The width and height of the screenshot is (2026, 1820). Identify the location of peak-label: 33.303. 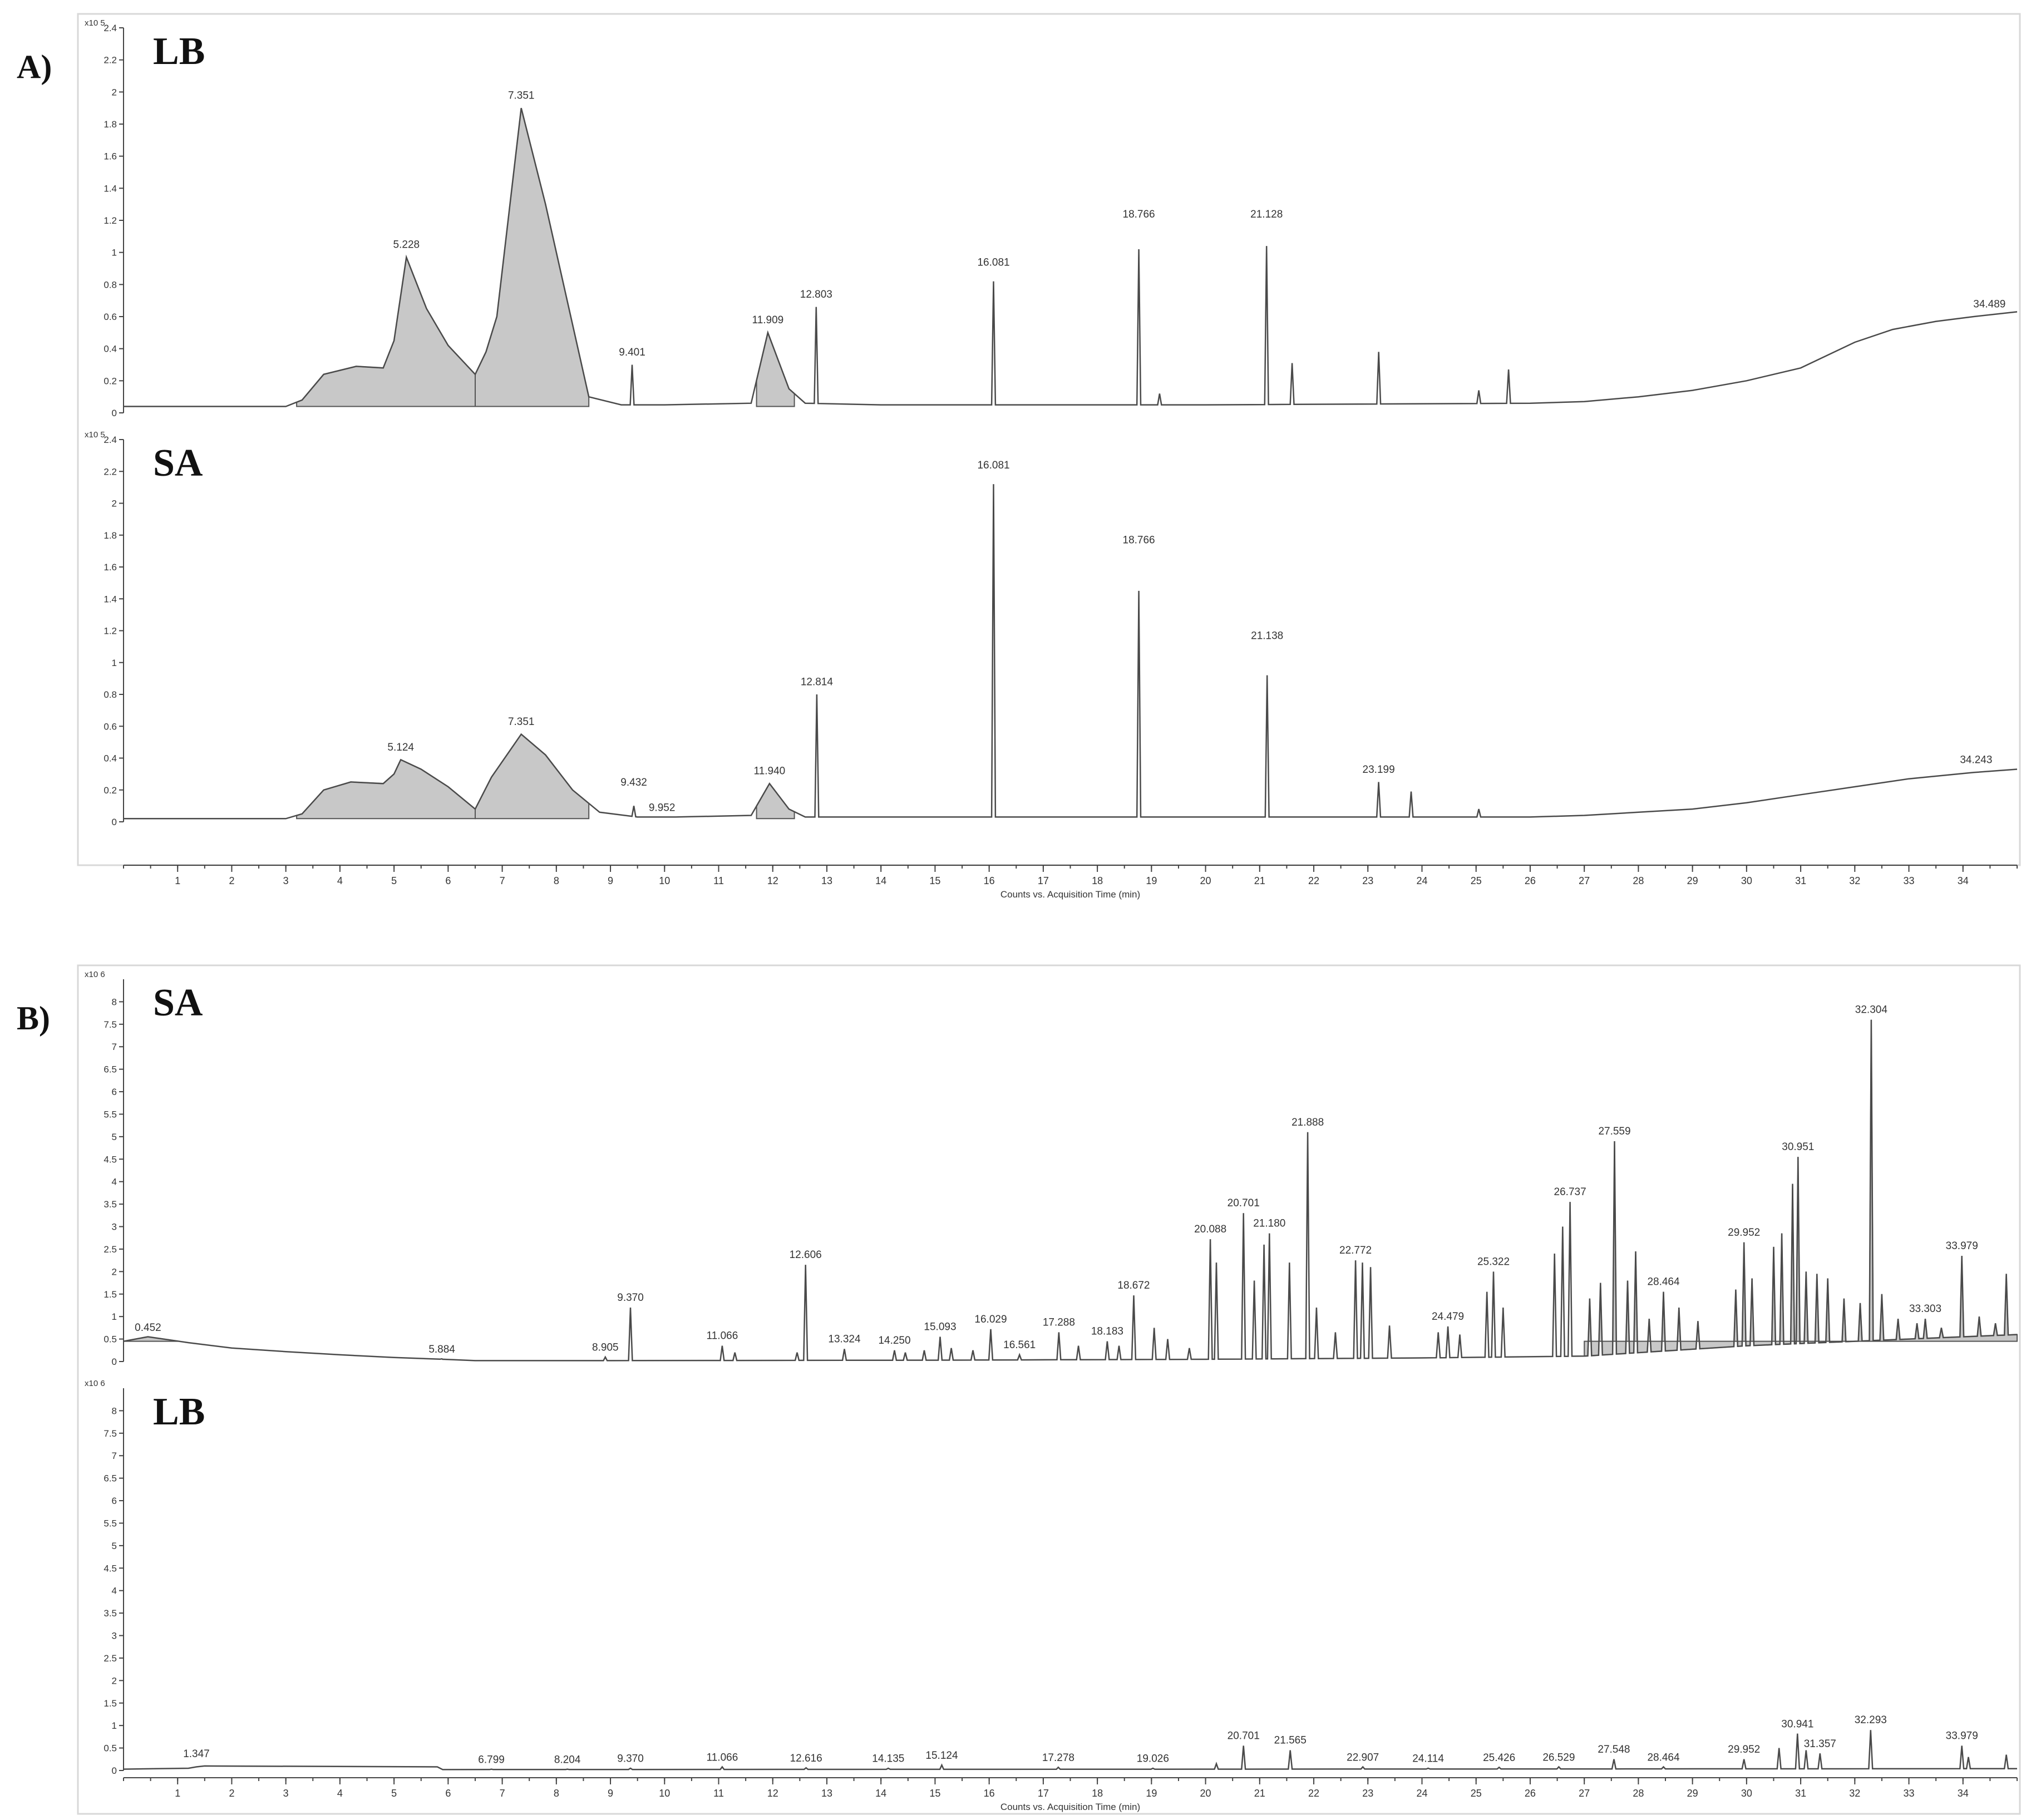
(1925, 1309).